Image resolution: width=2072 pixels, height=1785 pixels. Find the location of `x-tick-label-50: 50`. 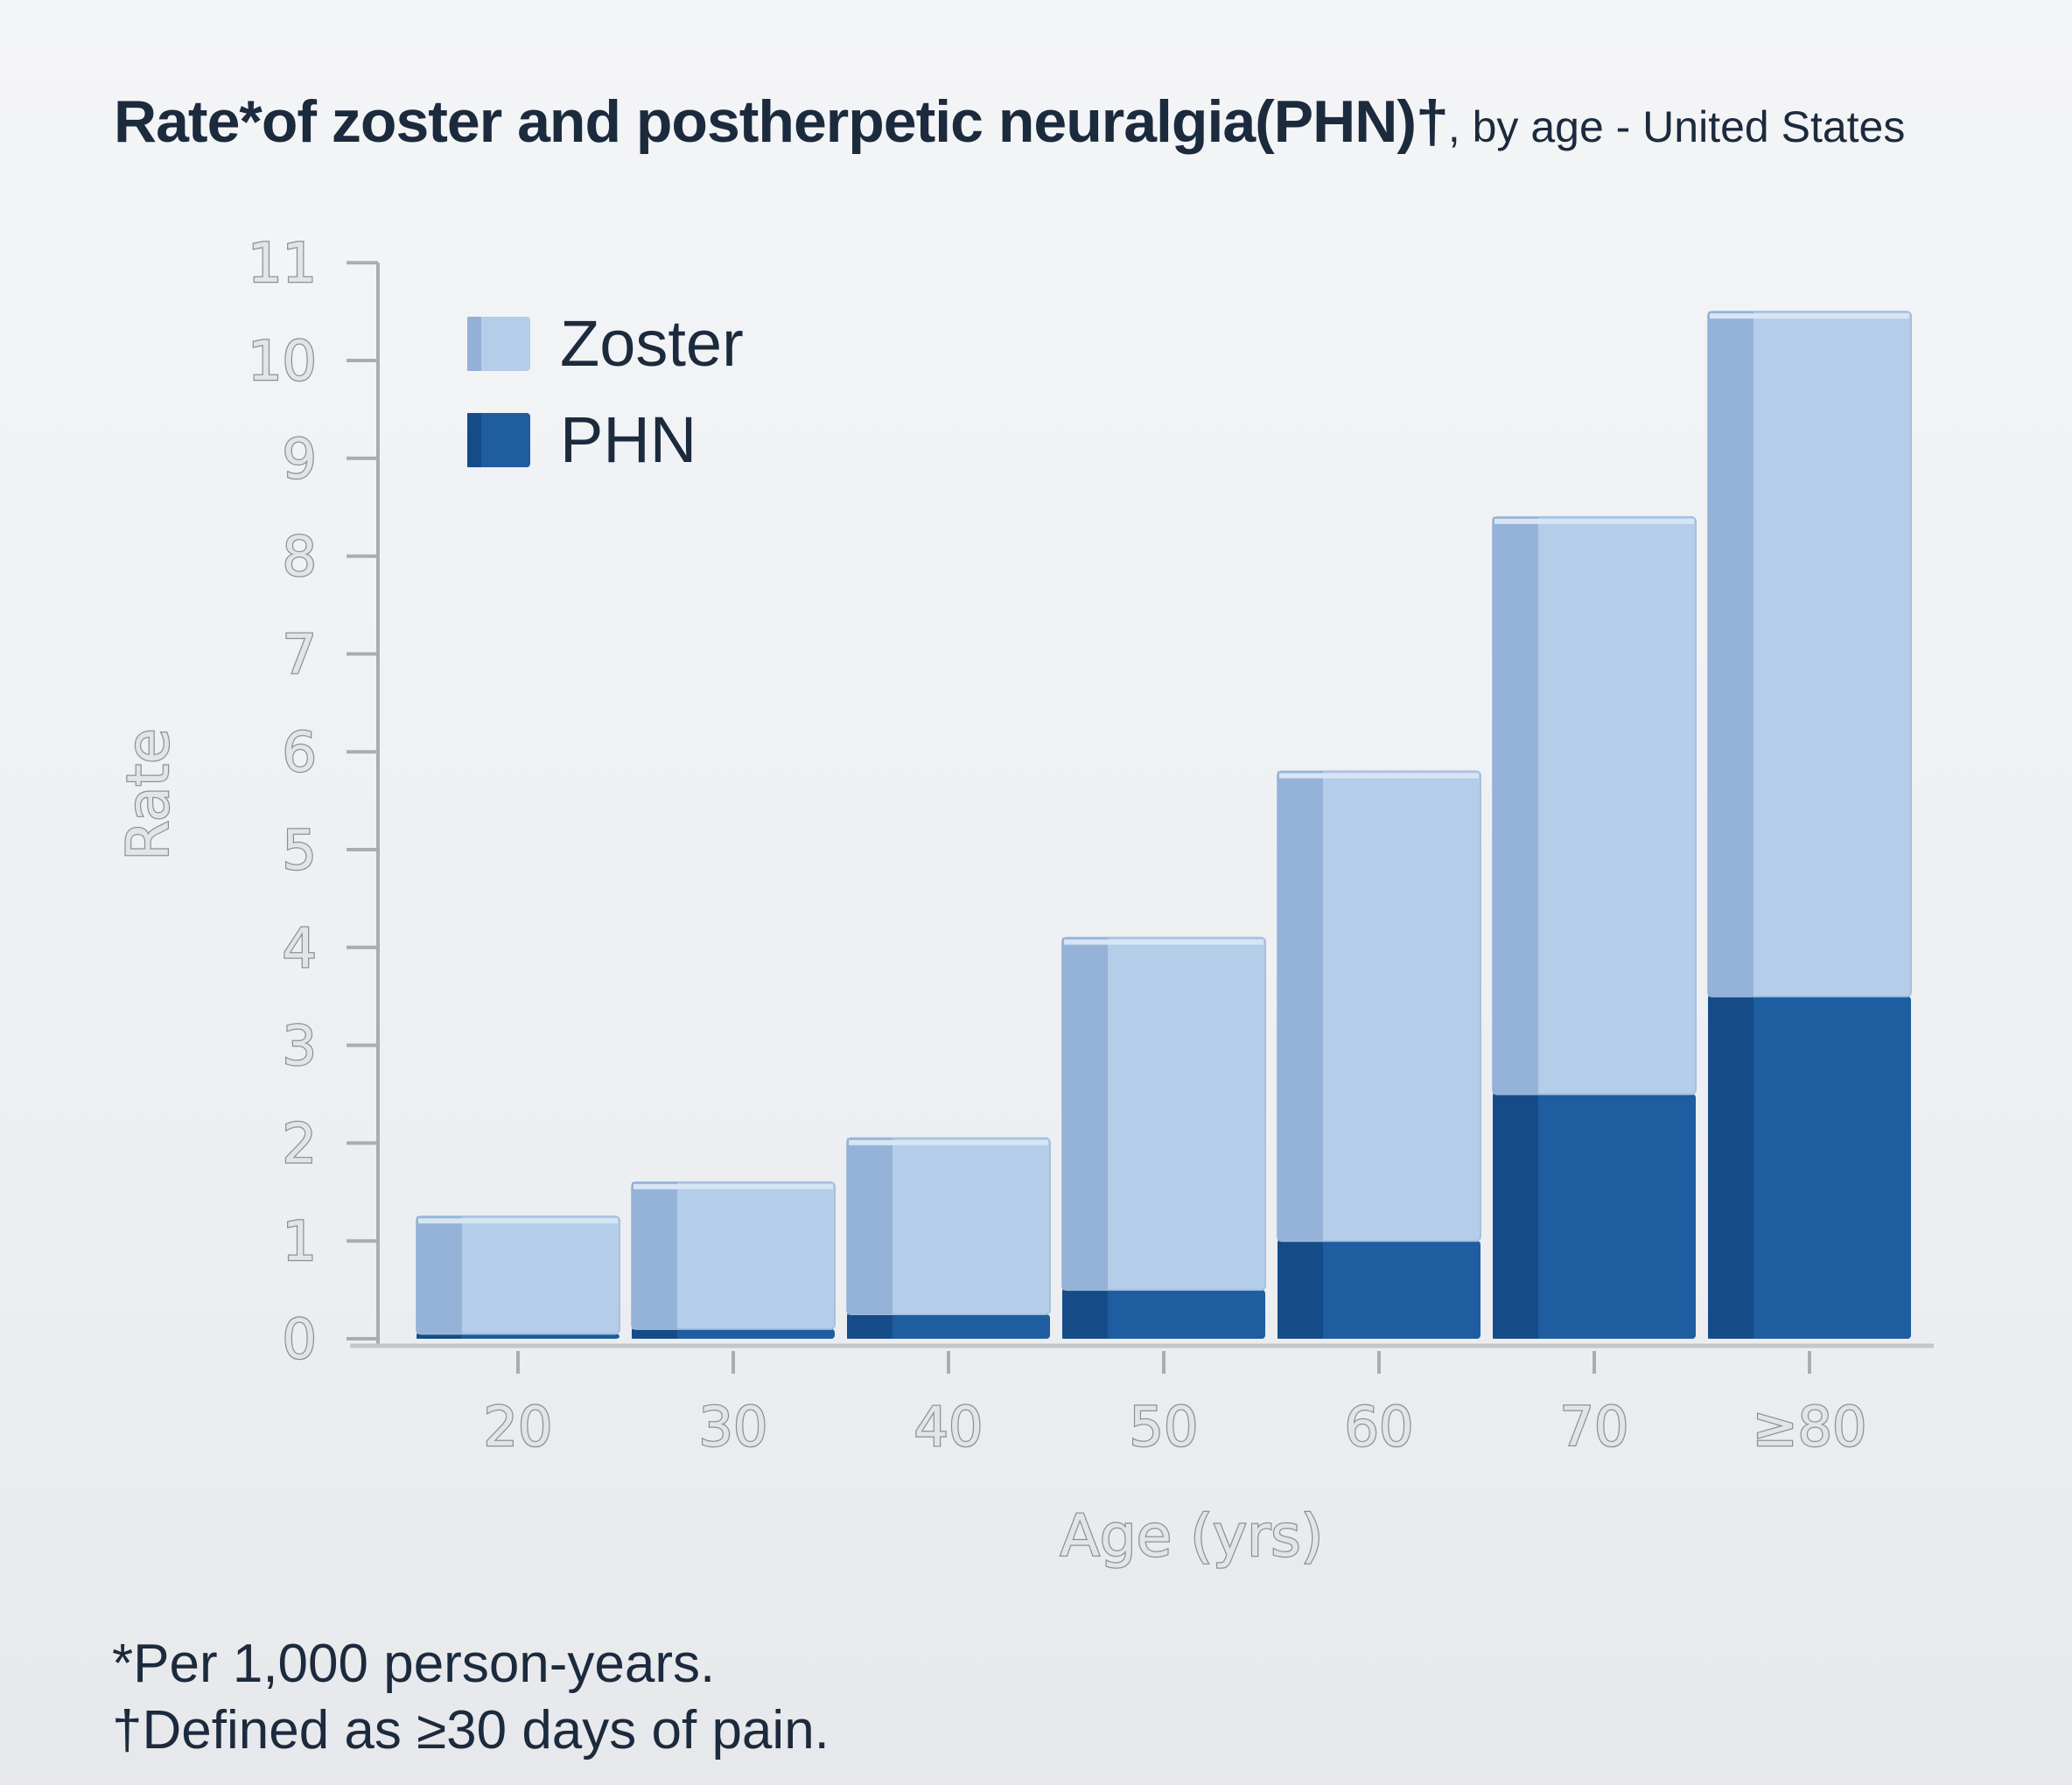

x-tick-label-50: 50 is located at coordinates (1164, 1427).